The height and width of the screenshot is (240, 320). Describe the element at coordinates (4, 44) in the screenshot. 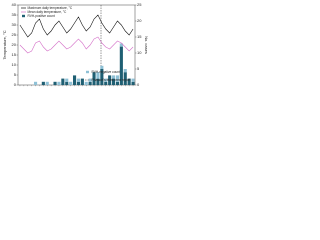

I see `y-axis-title: Temperature, °C` at that location.